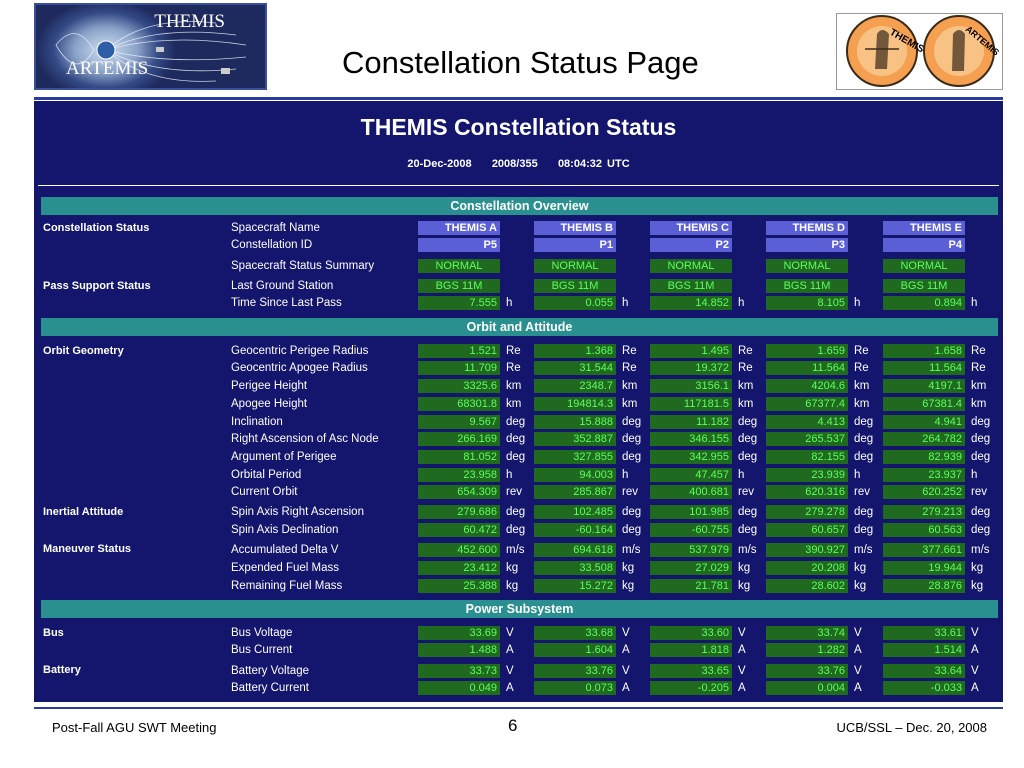  Describe the element at coordinates (962, 51) in the screenshot. I see `artemis-mission-patch: ARTEMIS` at that location.